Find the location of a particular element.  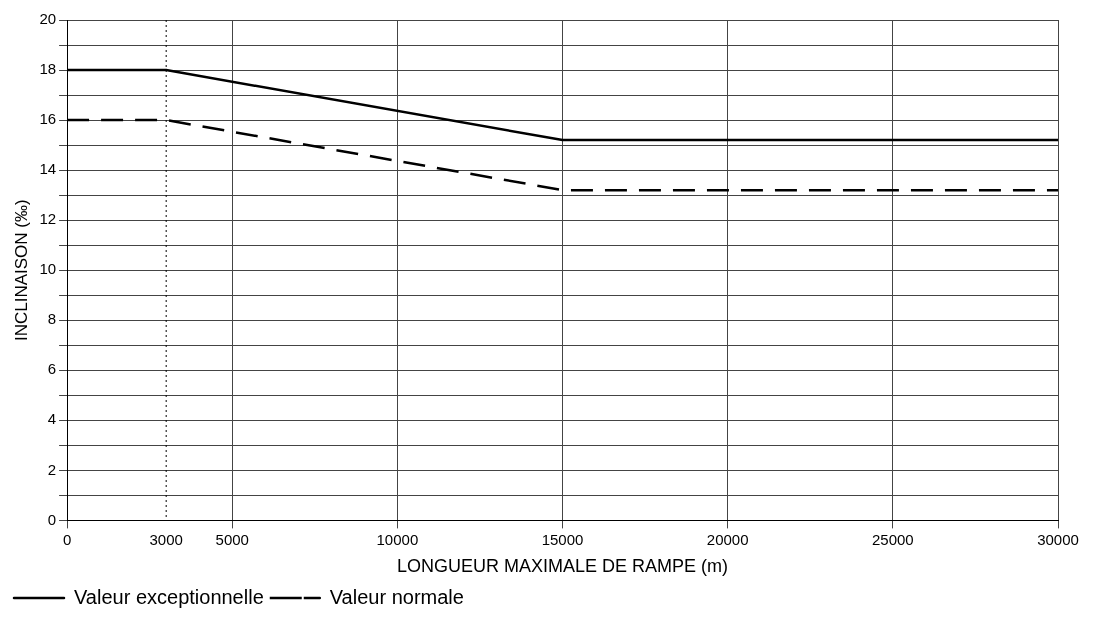

x-axis-title: LONGUEUR MAXIMALE DE RAMPE (m) is located at coordinates (563, 566).